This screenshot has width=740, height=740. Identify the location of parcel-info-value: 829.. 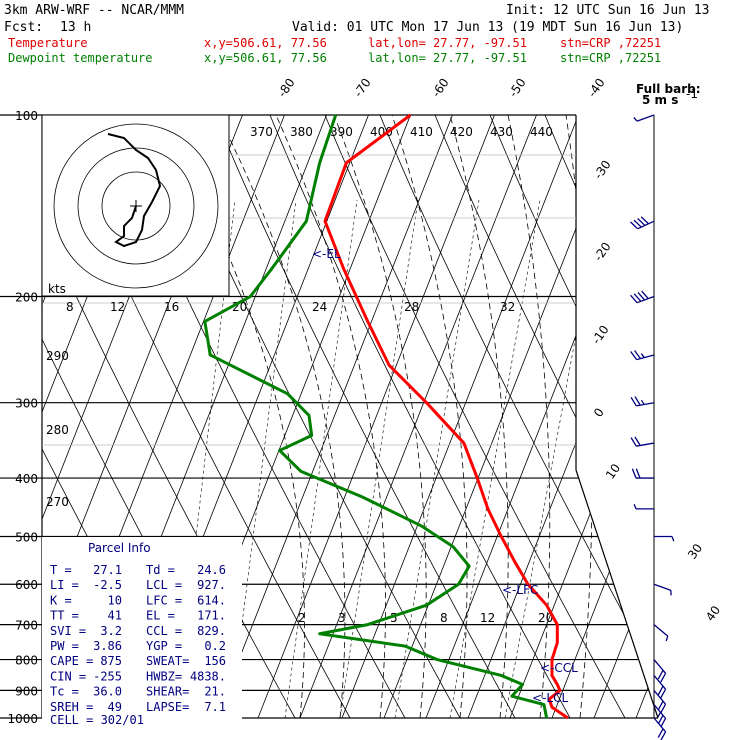
(211, 631).